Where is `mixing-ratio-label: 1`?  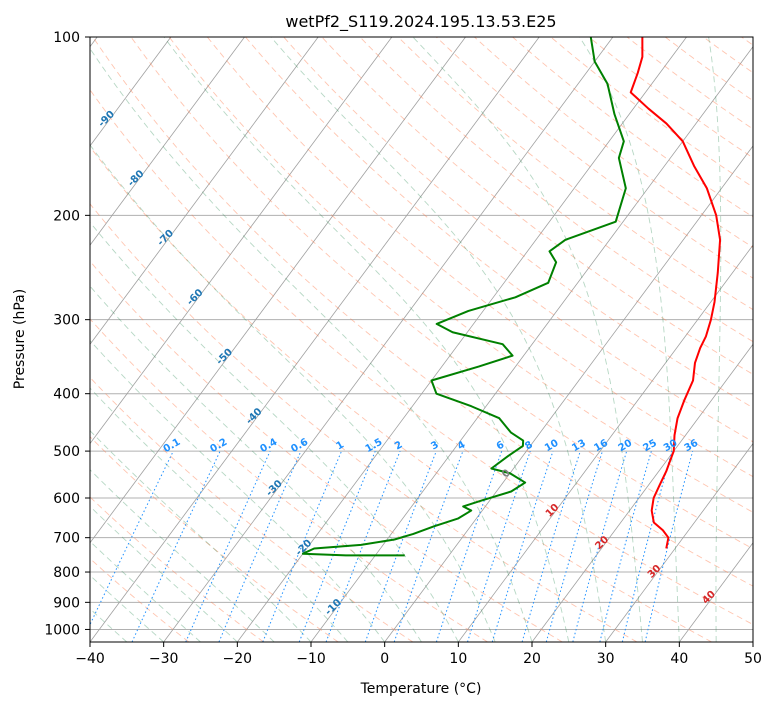
mixing-ratio-label: 1 is located at coordinates (341, 445).